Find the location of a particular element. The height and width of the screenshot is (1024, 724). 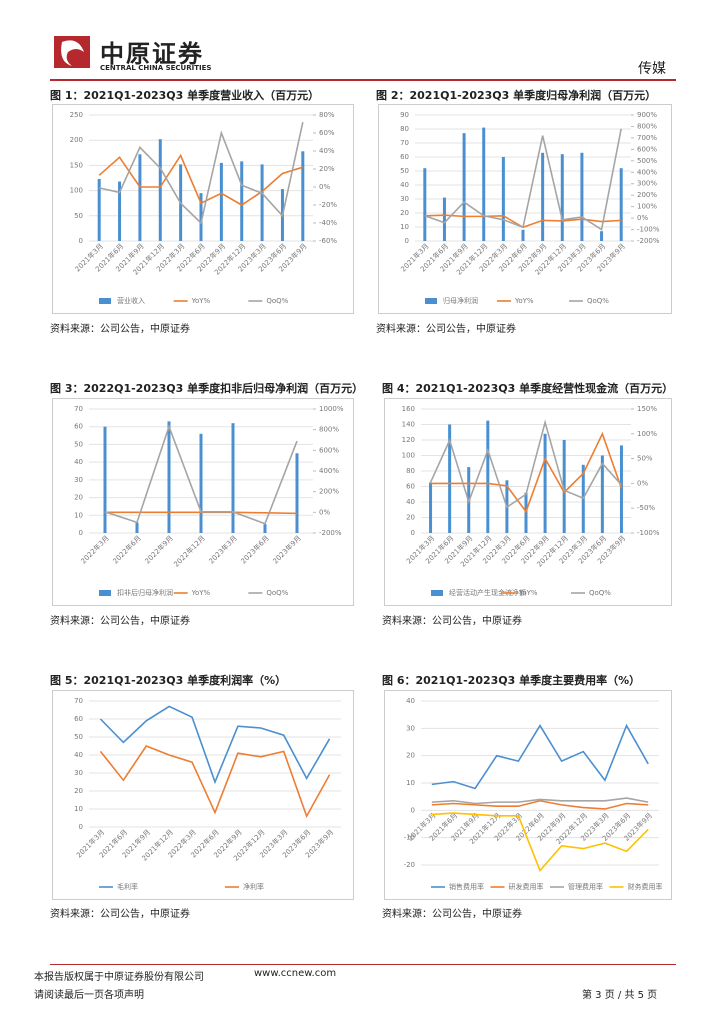

y2-tick-label: 700% is located at coordinates (647, 138).